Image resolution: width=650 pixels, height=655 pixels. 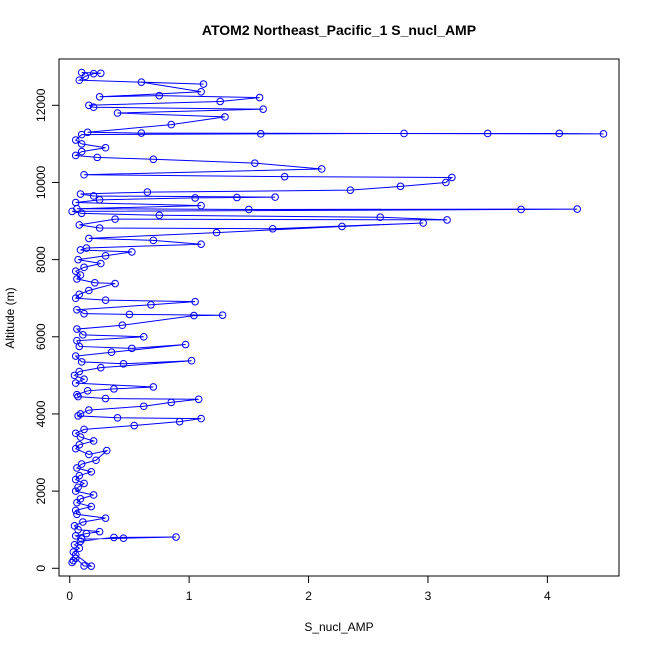 I want to click on x-tick-label: 3, so click(x=428, y=596).